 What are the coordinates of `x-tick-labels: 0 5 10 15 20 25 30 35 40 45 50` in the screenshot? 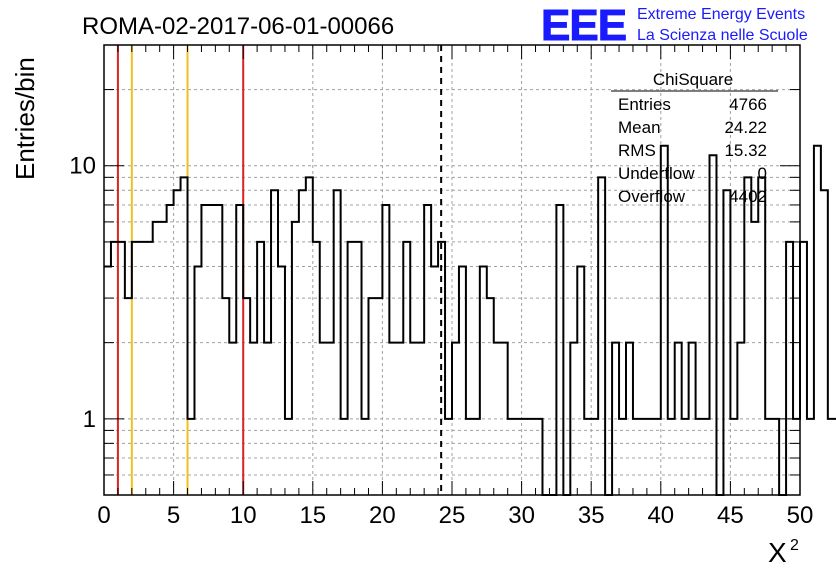 It's located at (455, 515).